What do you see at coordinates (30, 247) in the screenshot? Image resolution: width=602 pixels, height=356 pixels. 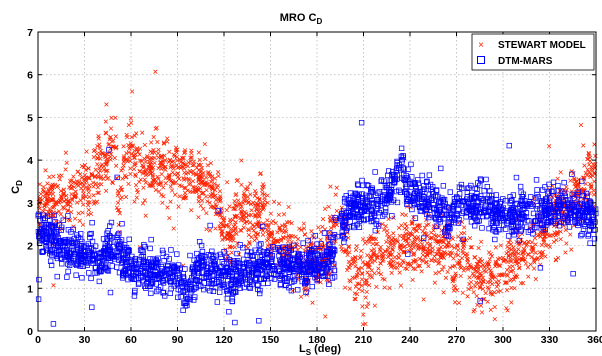 I see `y-tick-label: 2` at bounding box center [30, 247].